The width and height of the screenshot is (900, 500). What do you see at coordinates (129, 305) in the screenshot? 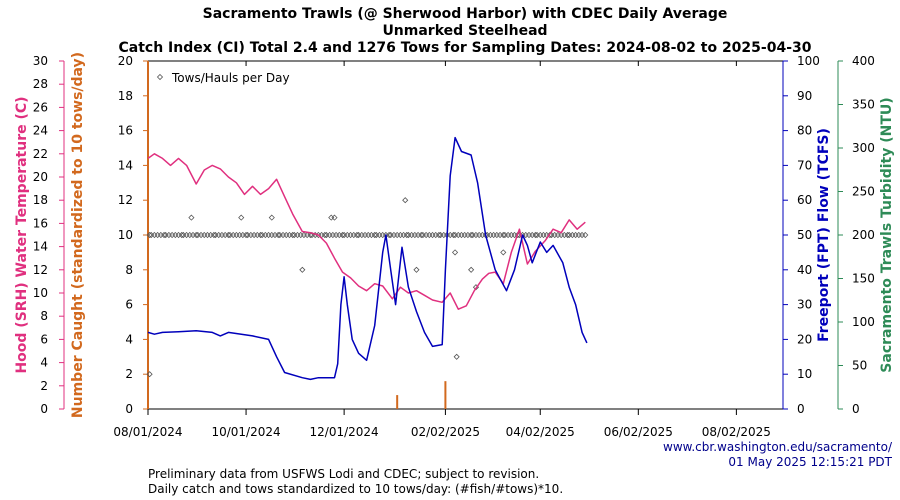
I see `tick-label-catch-6: 6` at bounding box center [129, 305].